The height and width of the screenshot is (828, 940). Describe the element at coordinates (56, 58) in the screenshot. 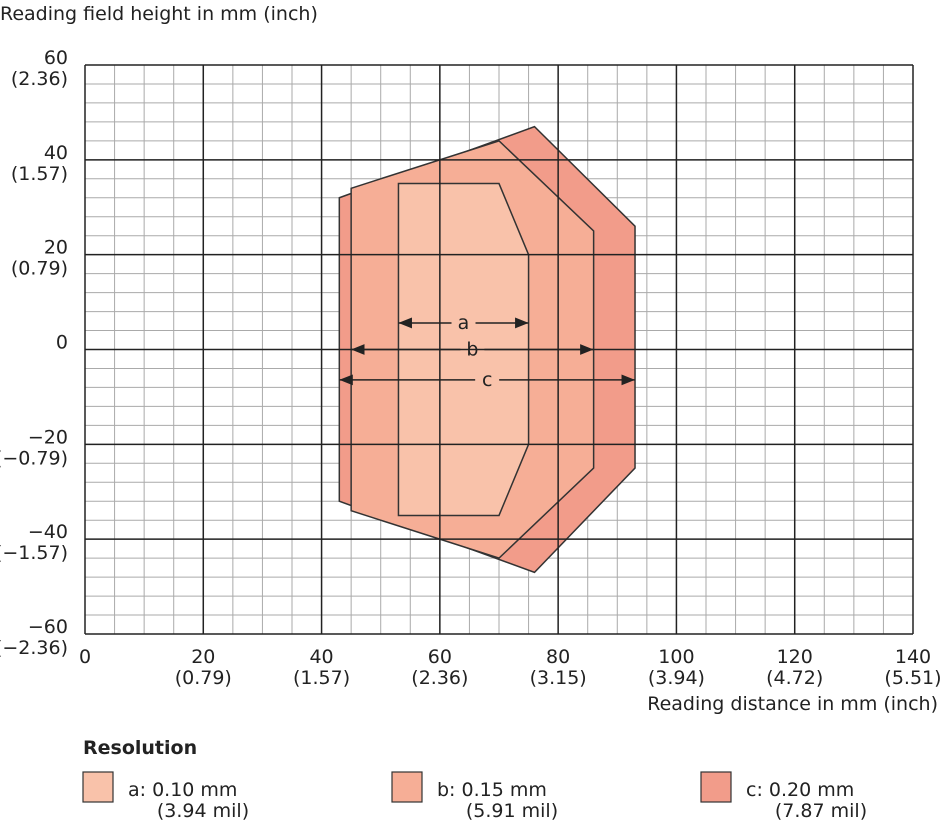

I see `y-tick-label: 60` at that location.